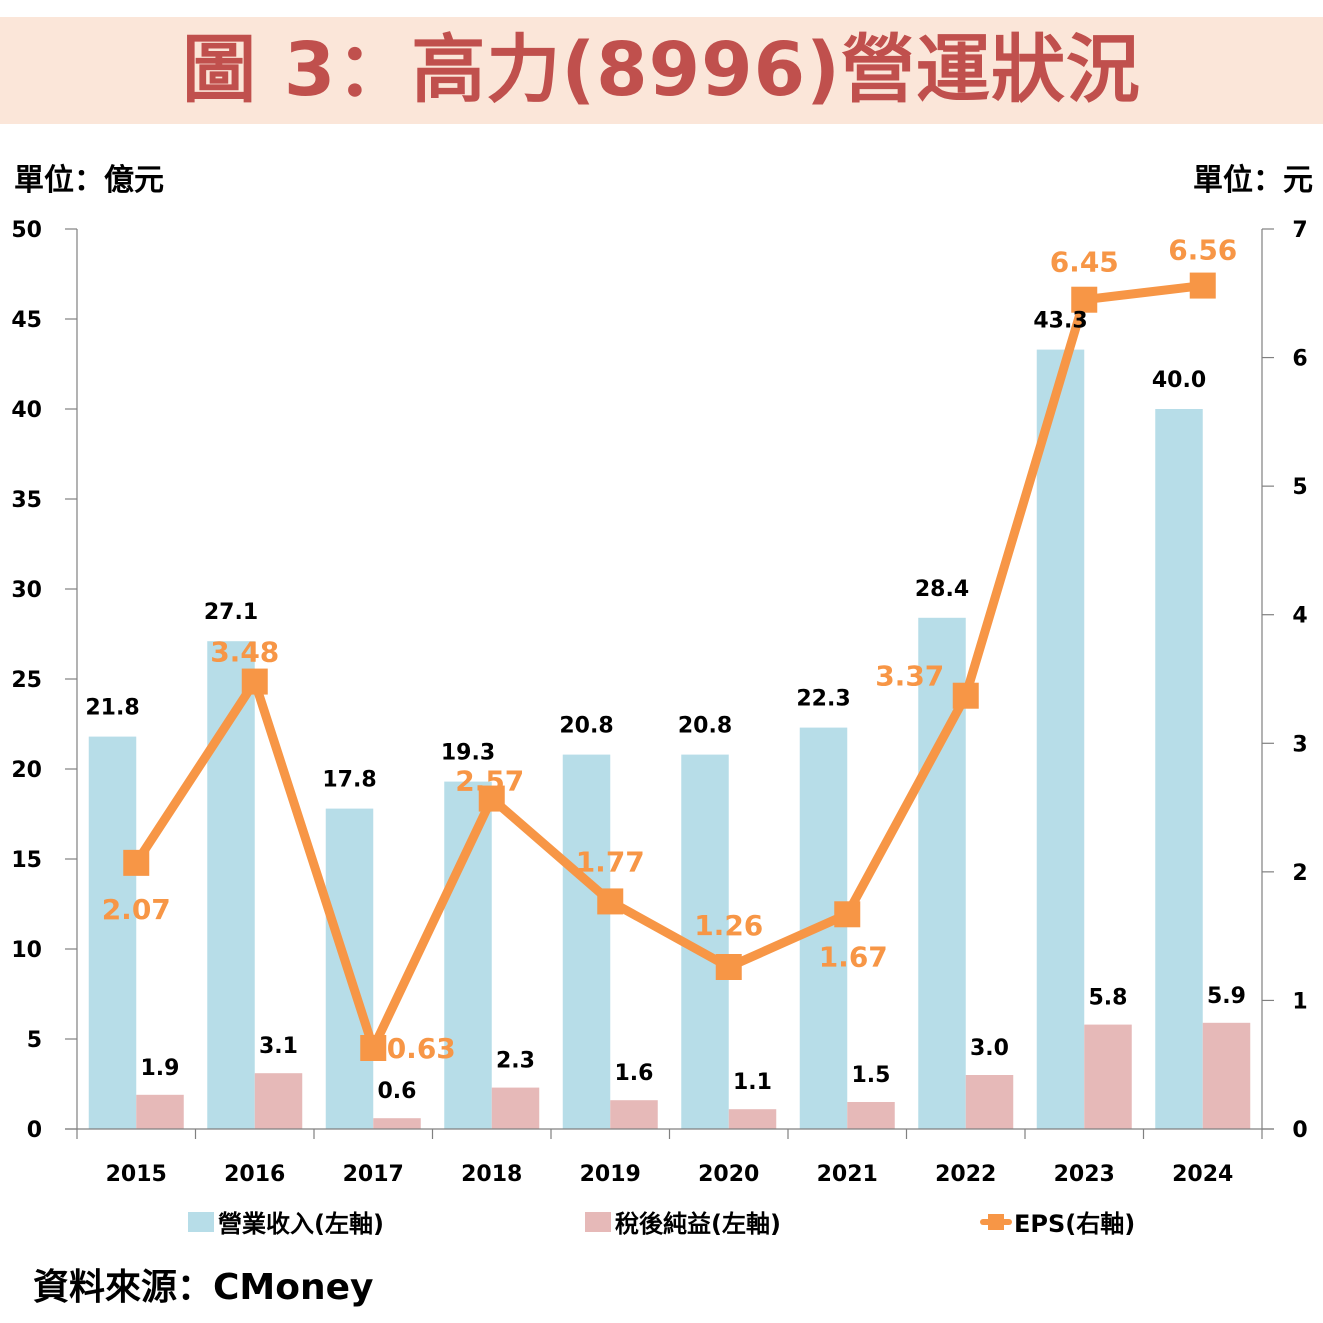 The height and width of the screenshot is (1323, 1323). Describe the element at coordinates (728, 925) in the screenshot. I see `eps-value-label: 1.26` at that location.